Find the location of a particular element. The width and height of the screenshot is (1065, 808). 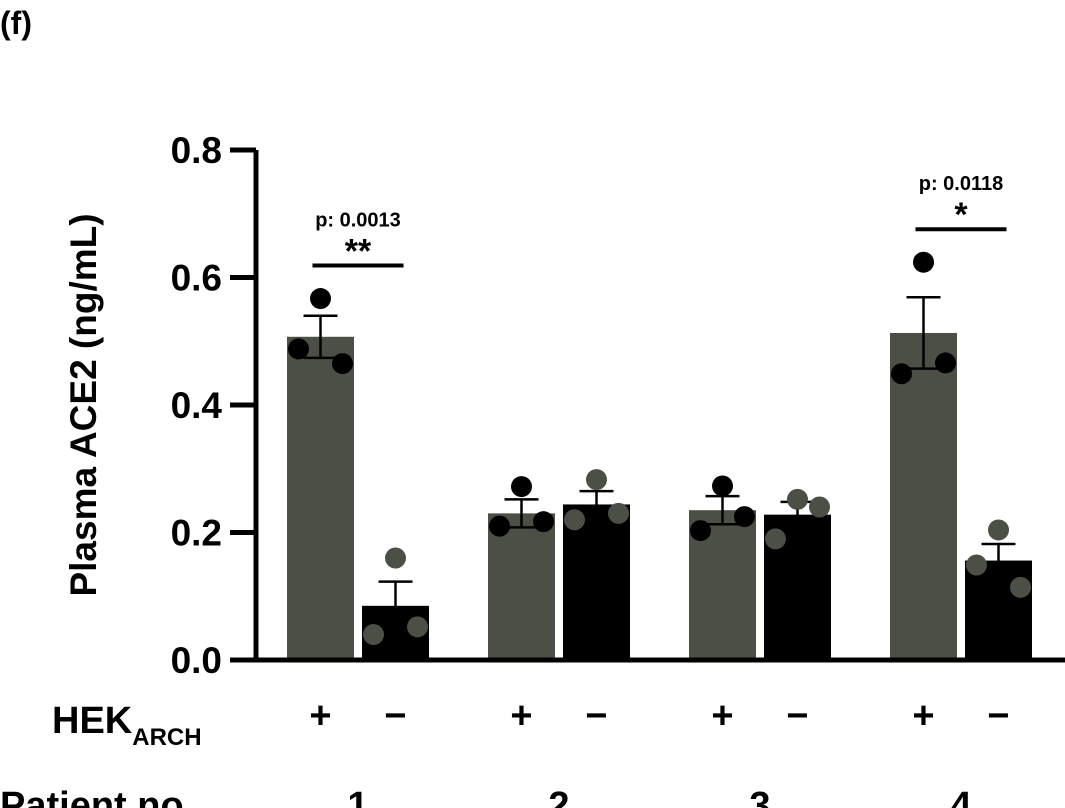

significance-stars: ** is located at coordinates (358, 252).